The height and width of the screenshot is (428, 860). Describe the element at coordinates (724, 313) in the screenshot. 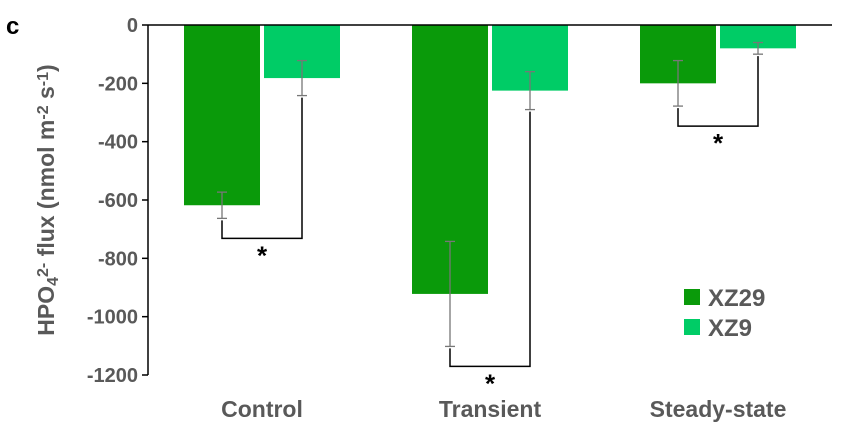

I see `legend: XZ29 XZ9` at that location.